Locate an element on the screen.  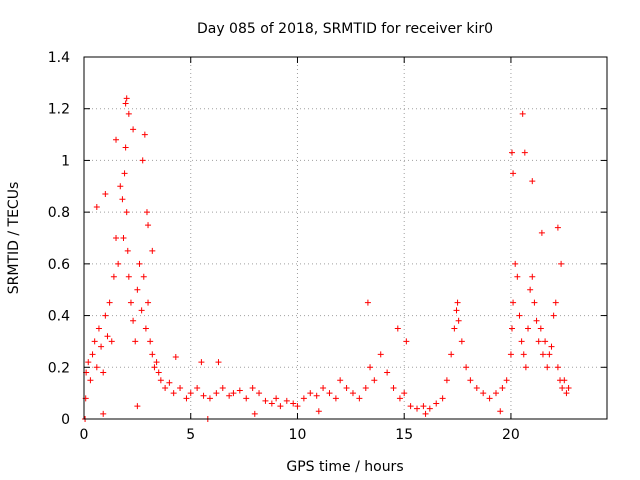
y-tick-label: 0.4 is located at coordinates (59, 317).